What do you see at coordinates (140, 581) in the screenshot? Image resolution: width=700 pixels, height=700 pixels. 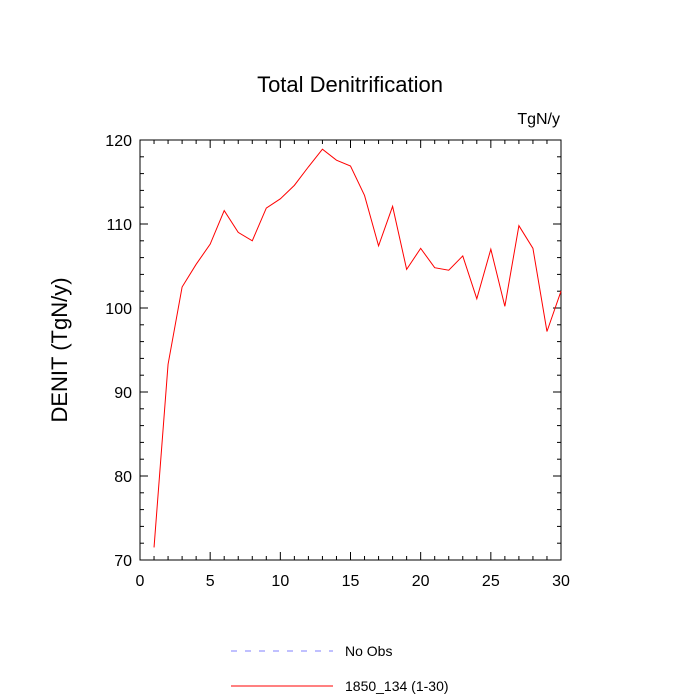 I see `x-tick-label: 0` at bounding box center [140, 581].